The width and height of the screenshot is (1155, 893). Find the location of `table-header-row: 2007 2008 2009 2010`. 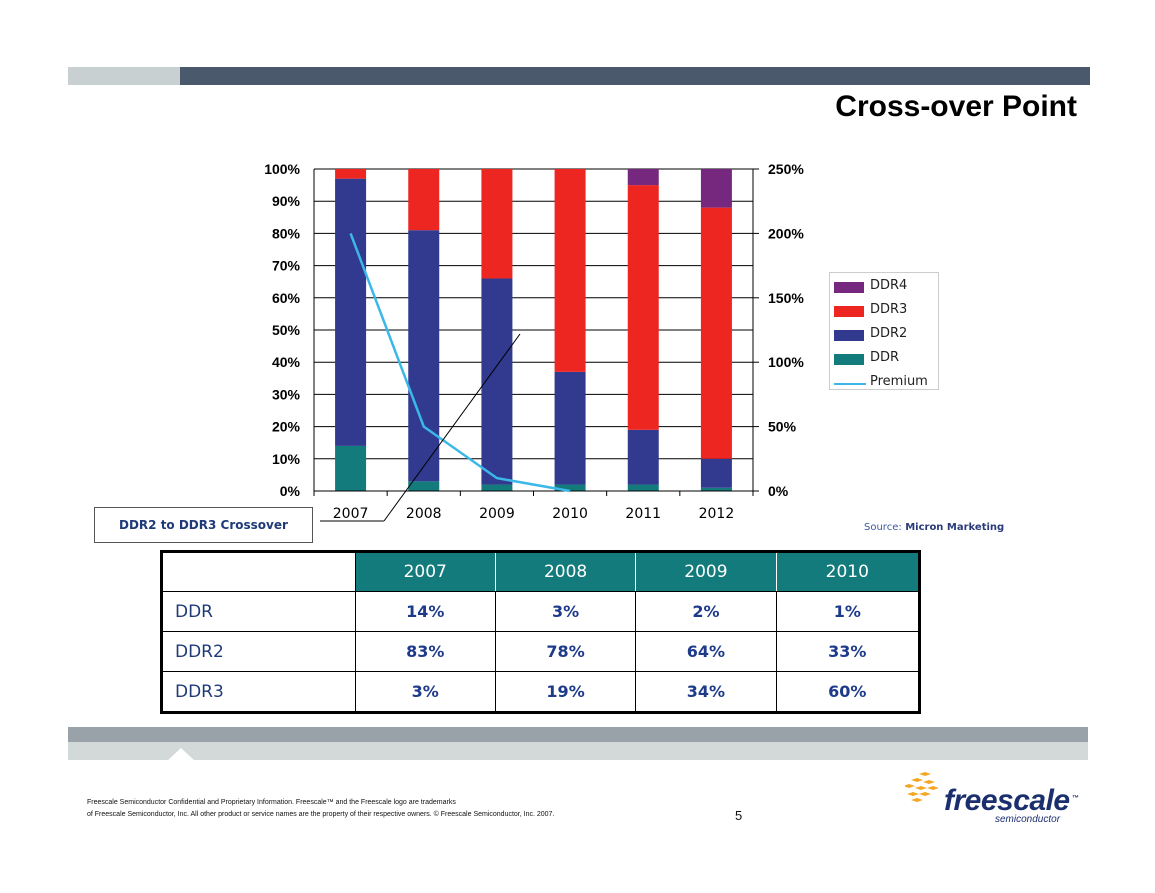

table-header-row: 2007 2008 2009 2010 is located at coordinates (541, 571).